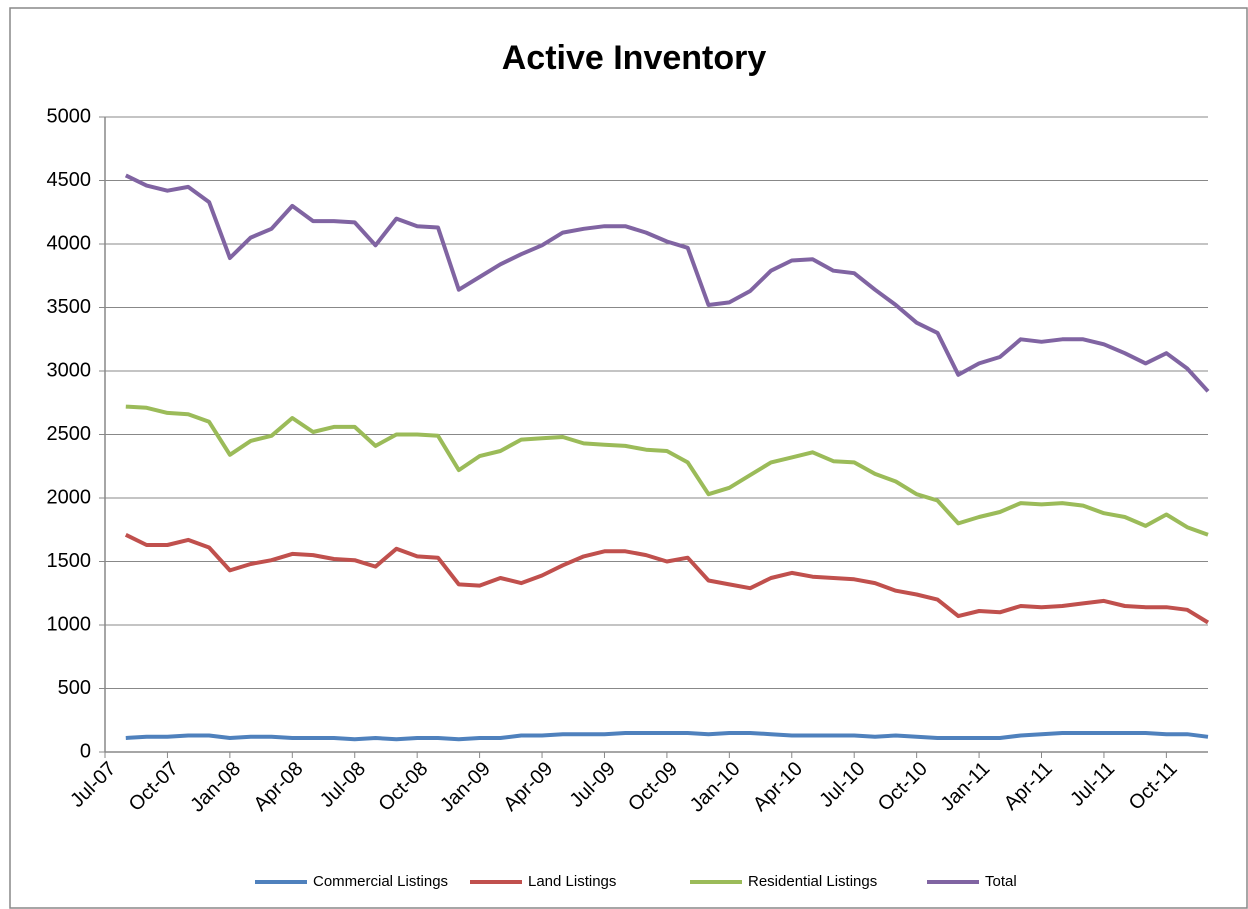 The image size is (1248, 909). I want to click on y-tick-label: 3500, so click(69, 307).